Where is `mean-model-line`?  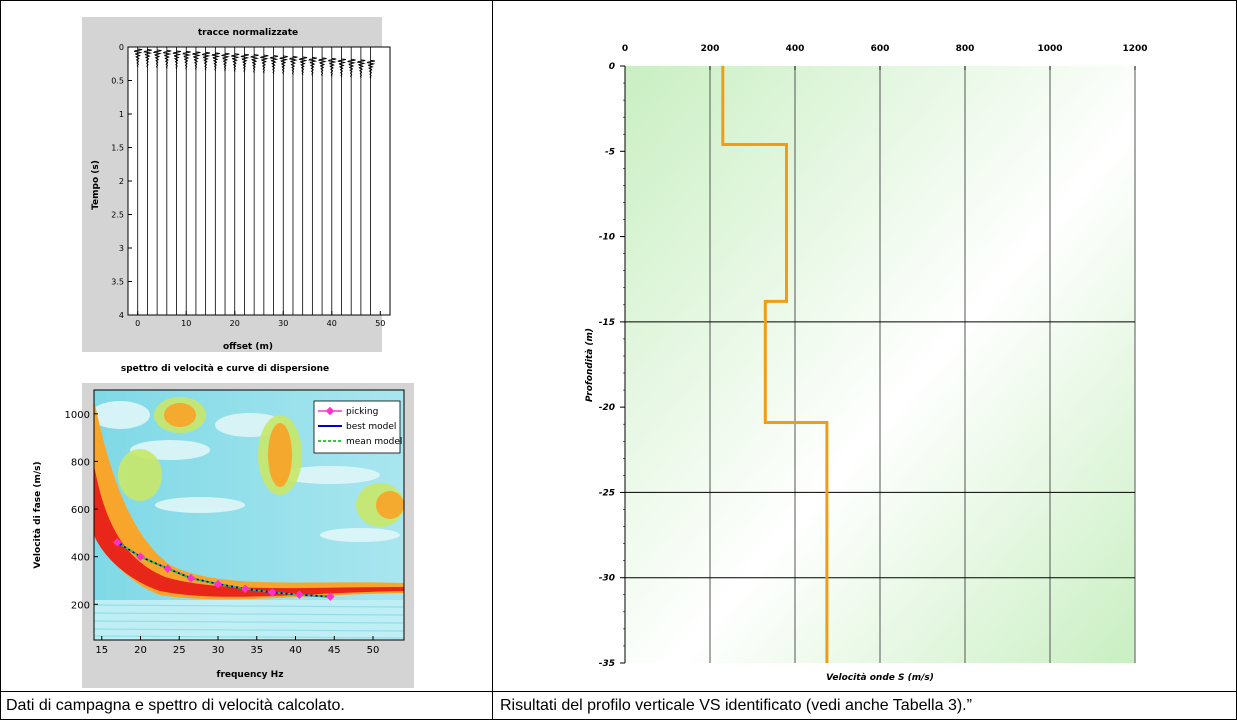
mean-model-line is located at coordinates (223, 569).